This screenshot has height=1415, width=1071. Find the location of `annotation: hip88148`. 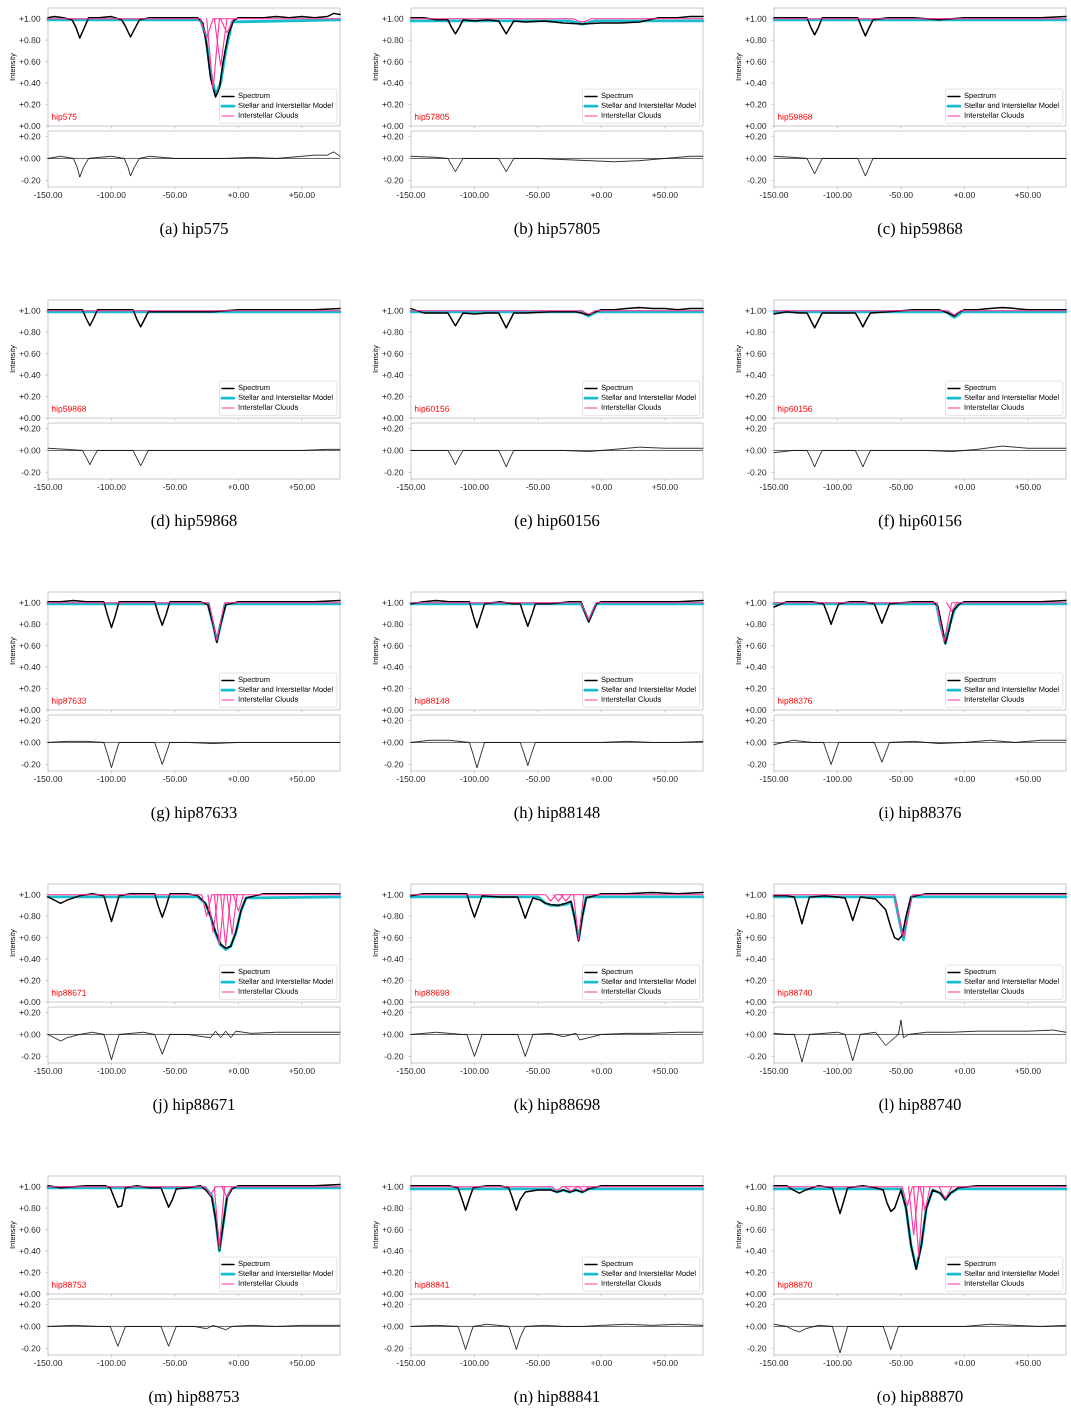

annotation: hip88148 is located at coordinates (432, 701).